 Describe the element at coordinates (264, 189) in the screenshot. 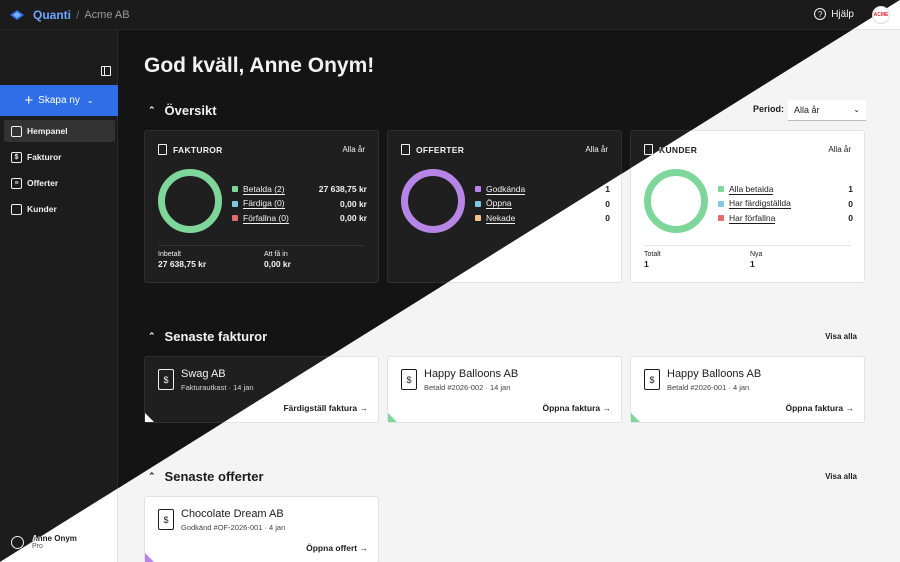

I see `legend-label: Betalda (2)` at that location.